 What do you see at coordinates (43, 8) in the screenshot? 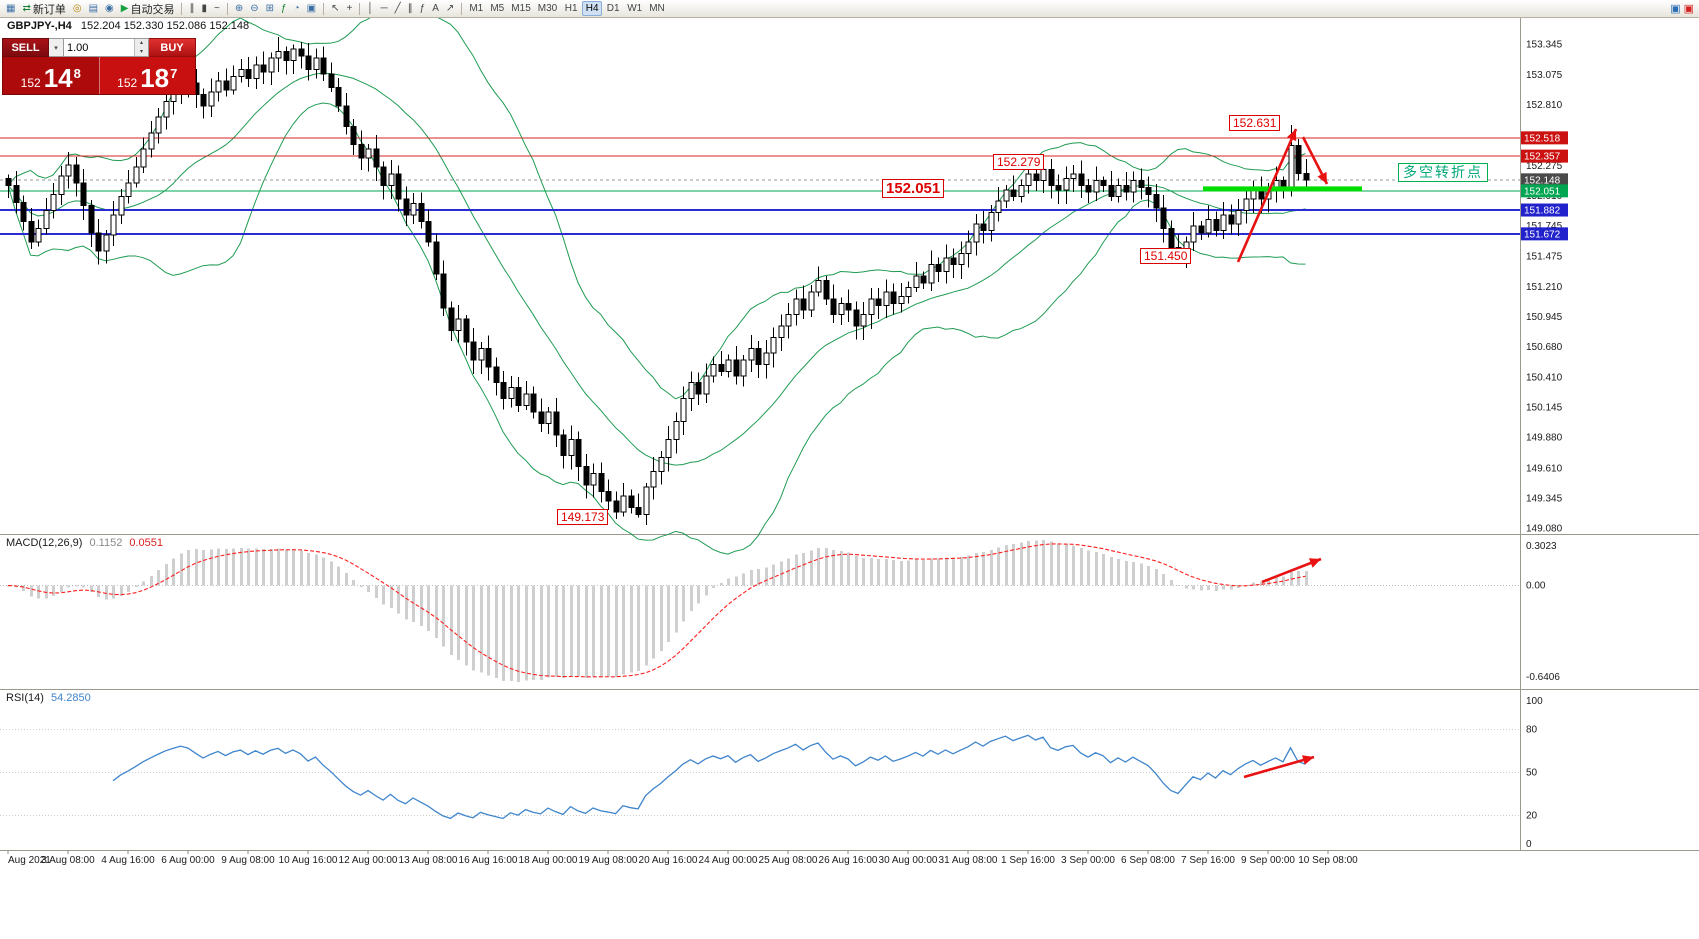
I see `new-order-button: ⇄ 新订单` at bounding box center [43, 8].